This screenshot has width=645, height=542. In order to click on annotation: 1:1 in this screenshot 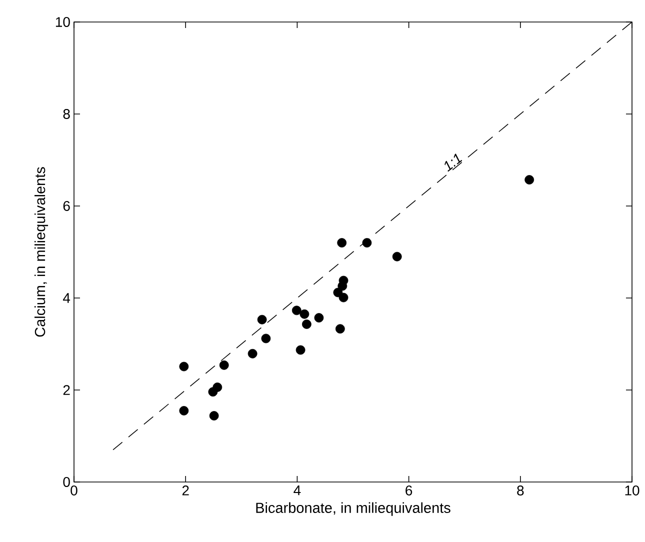, I will do `click(453, 163)`.